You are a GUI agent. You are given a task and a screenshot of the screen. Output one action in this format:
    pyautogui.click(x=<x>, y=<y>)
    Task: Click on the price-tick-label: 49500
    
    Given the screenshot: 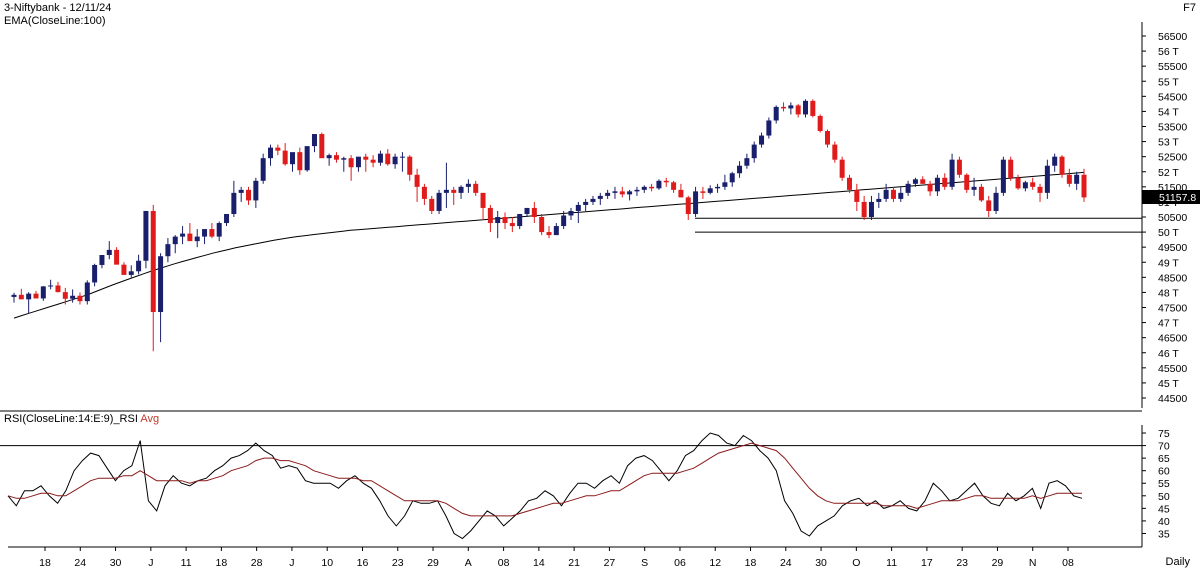 What is the action you would take?
    pyautogui.click(x=1172, y=248)
    